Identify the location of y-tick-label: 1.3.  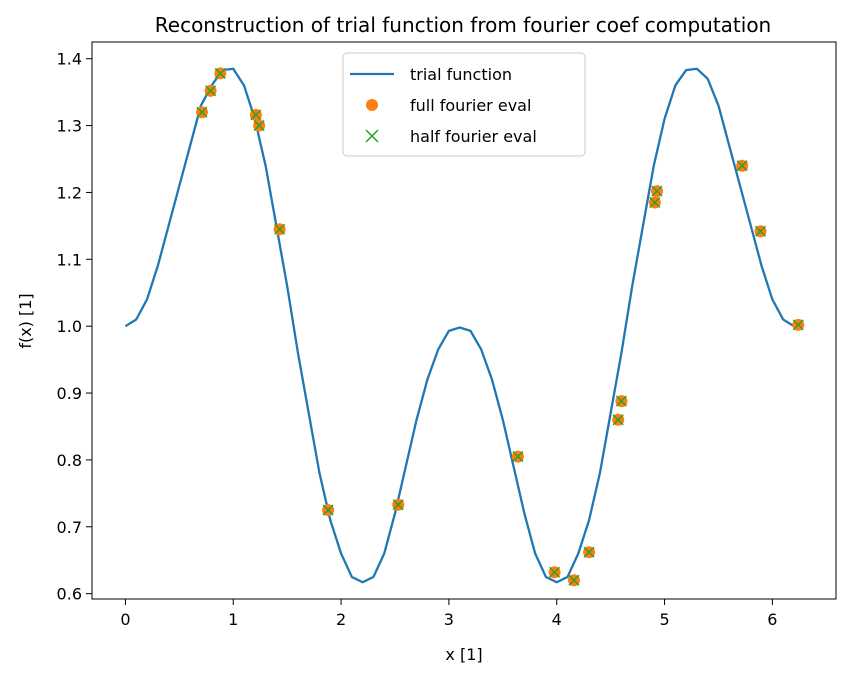
(69, 126).